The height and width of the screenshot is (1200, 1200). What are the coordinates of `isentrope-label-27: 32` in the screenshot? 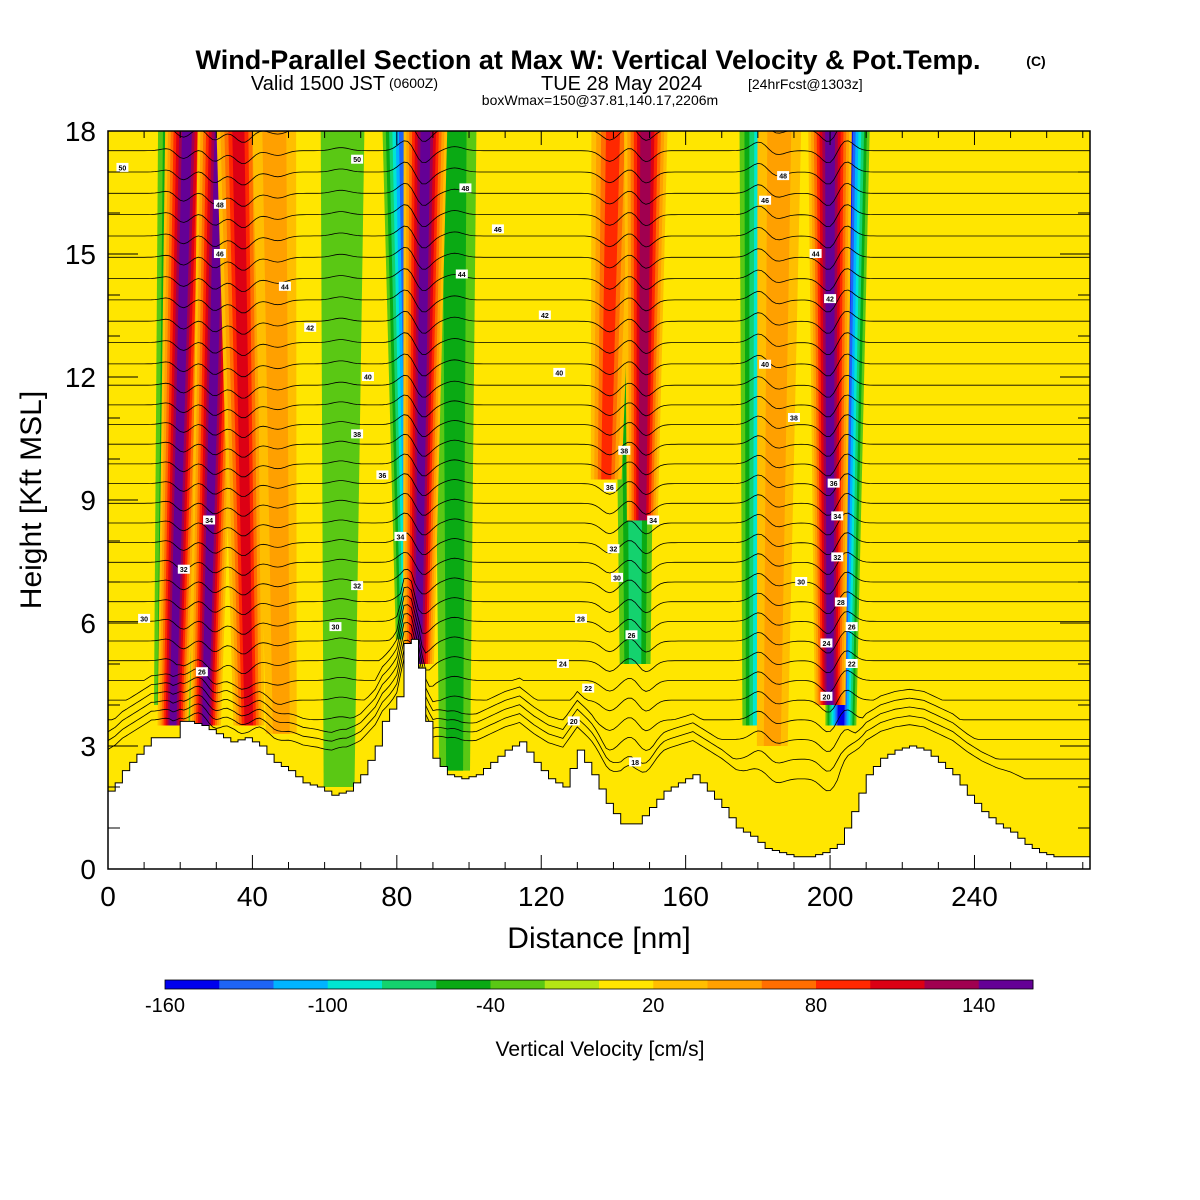 It's located at (613, 549).